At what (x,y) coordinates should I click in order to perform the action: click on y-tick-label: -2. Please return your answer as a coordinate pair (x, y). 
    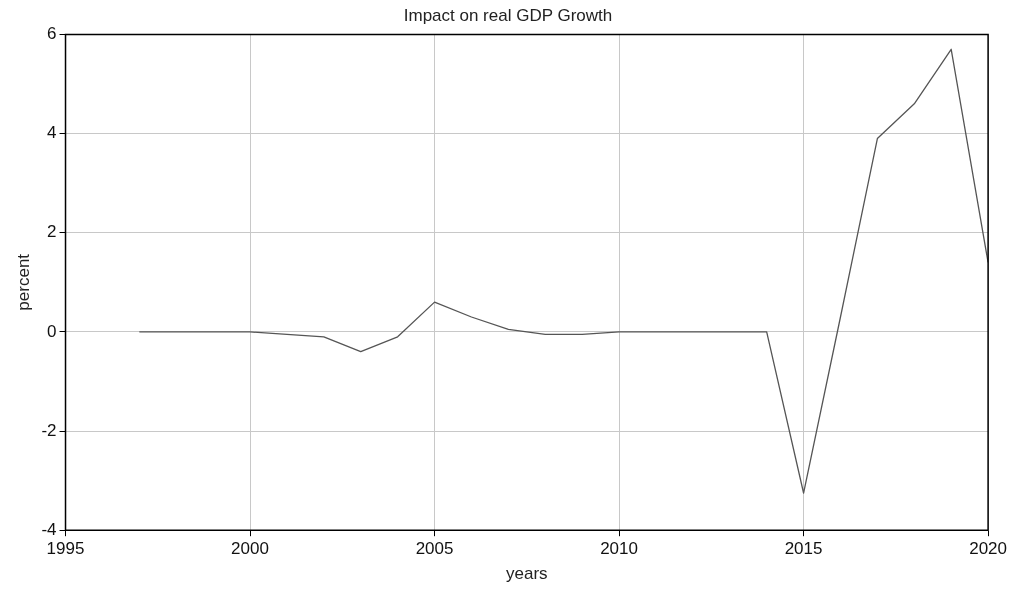
    Looking at the image, I should click on (49, 430).